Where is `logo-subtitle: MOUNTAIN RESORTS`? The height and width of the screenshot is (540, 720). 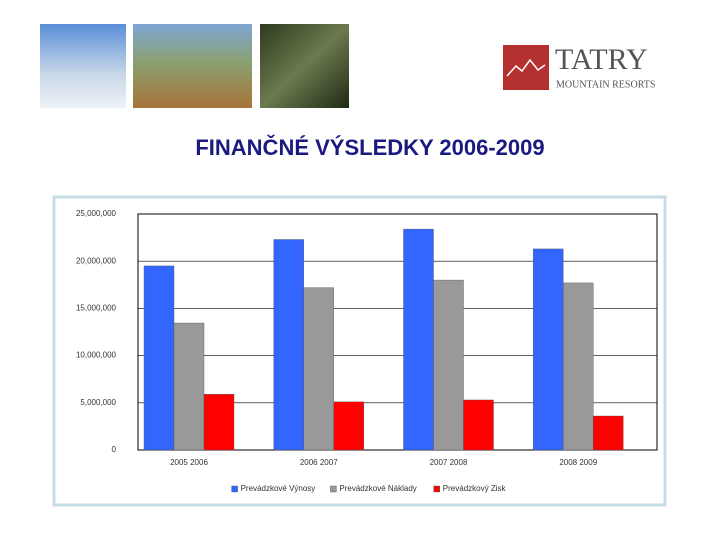
logo-subtitle: MOUNTAIN RESORTS is located at coordinates (605, 84).